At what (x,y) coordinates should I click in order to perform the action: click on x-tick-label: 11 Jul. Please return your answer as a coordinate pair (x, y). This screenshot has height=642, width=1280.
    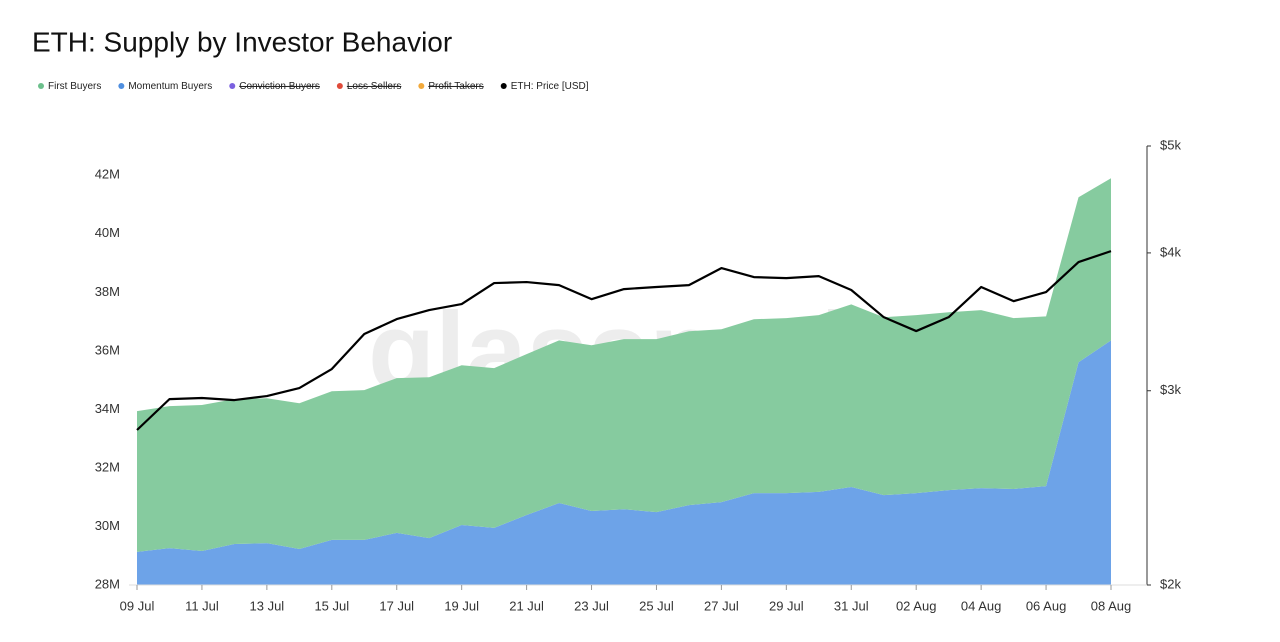
    Looking at the image, I should click on (202, 605).